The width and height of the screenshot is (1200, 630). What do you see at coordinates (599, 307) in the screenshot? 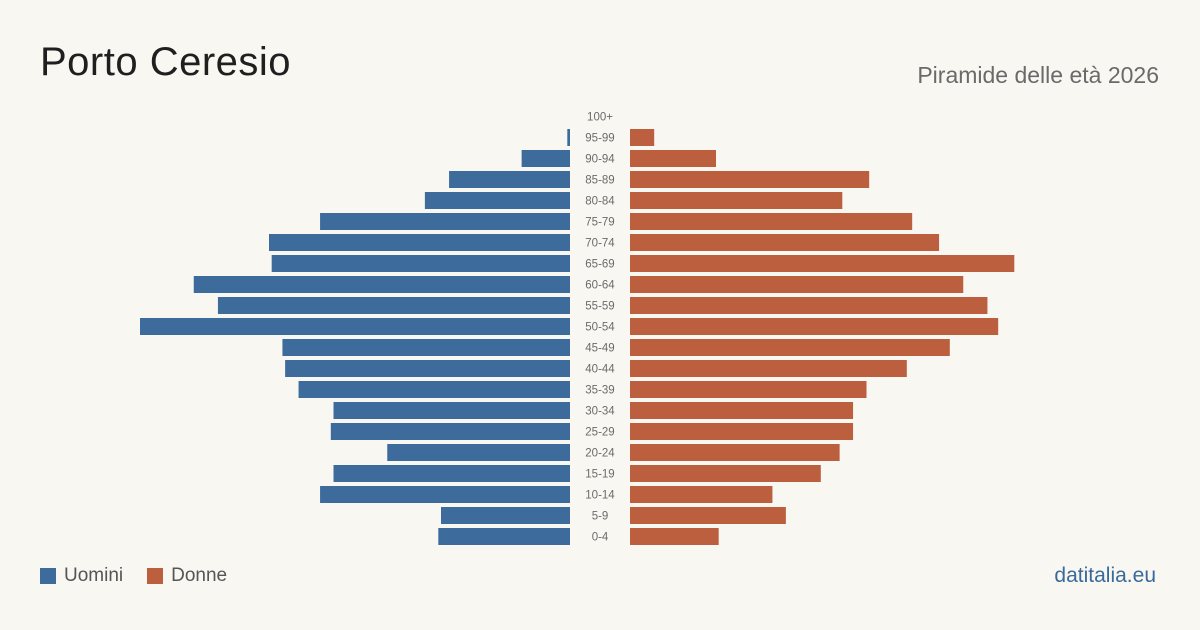
I see `age-label-55-59: 55-59` at bounding box center [599, 307].